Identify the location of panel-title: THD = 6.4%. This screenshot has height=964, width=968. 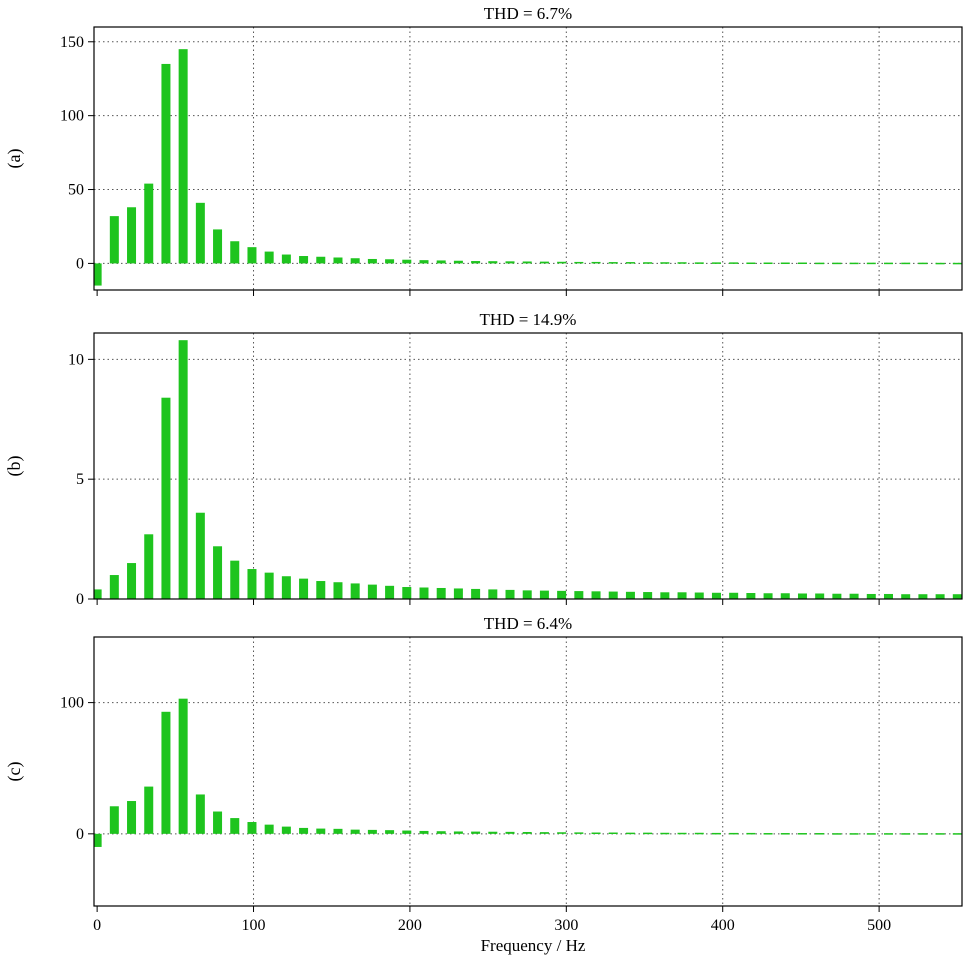
(528, 623).